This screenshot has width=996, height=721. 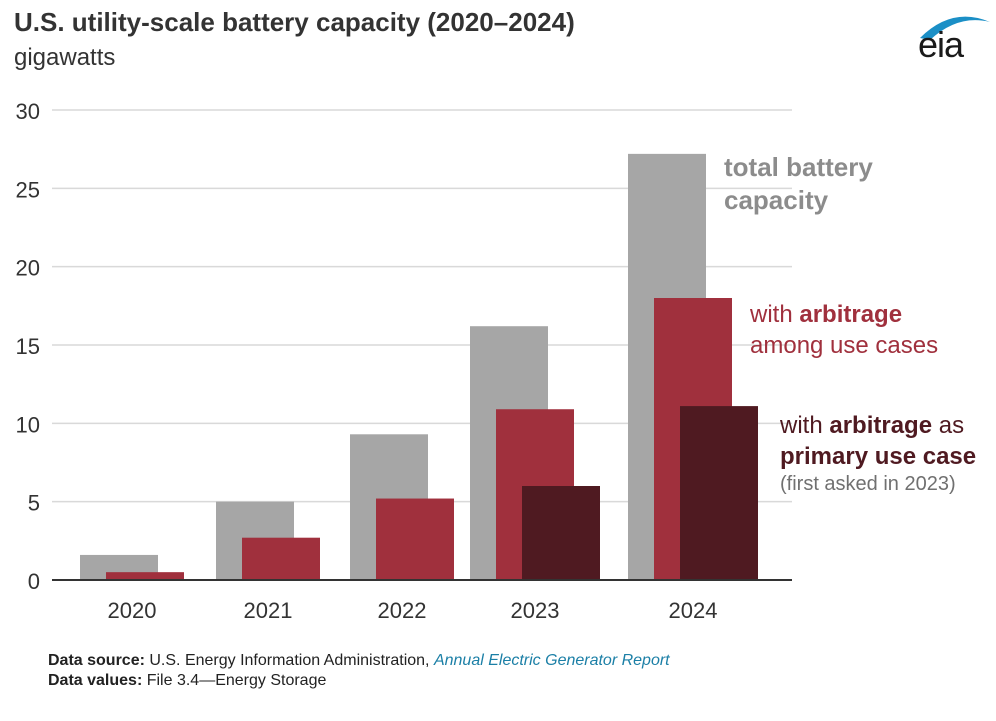 What do you see at coordinates (132, 610) in the screenshot?
I see `x-tick-label: 2020` at bounding box center [132, 610].